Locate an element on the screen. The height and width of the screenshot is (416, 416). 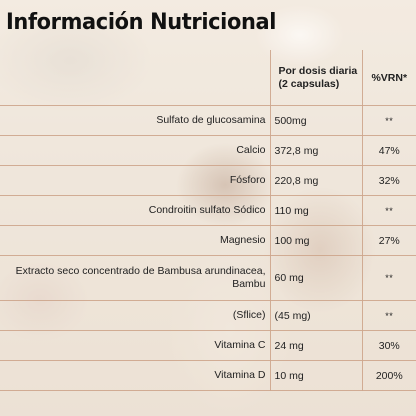
row-dose: 10 mg is located at coordinates (316, 375).